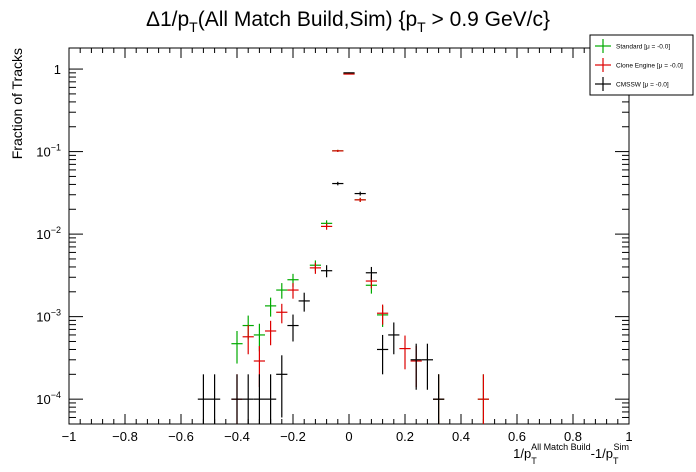  Describe the element at coordinates (307, 19) in the screenshot. I see `title-mid: (All Match Build,Sim) {p` at that location.